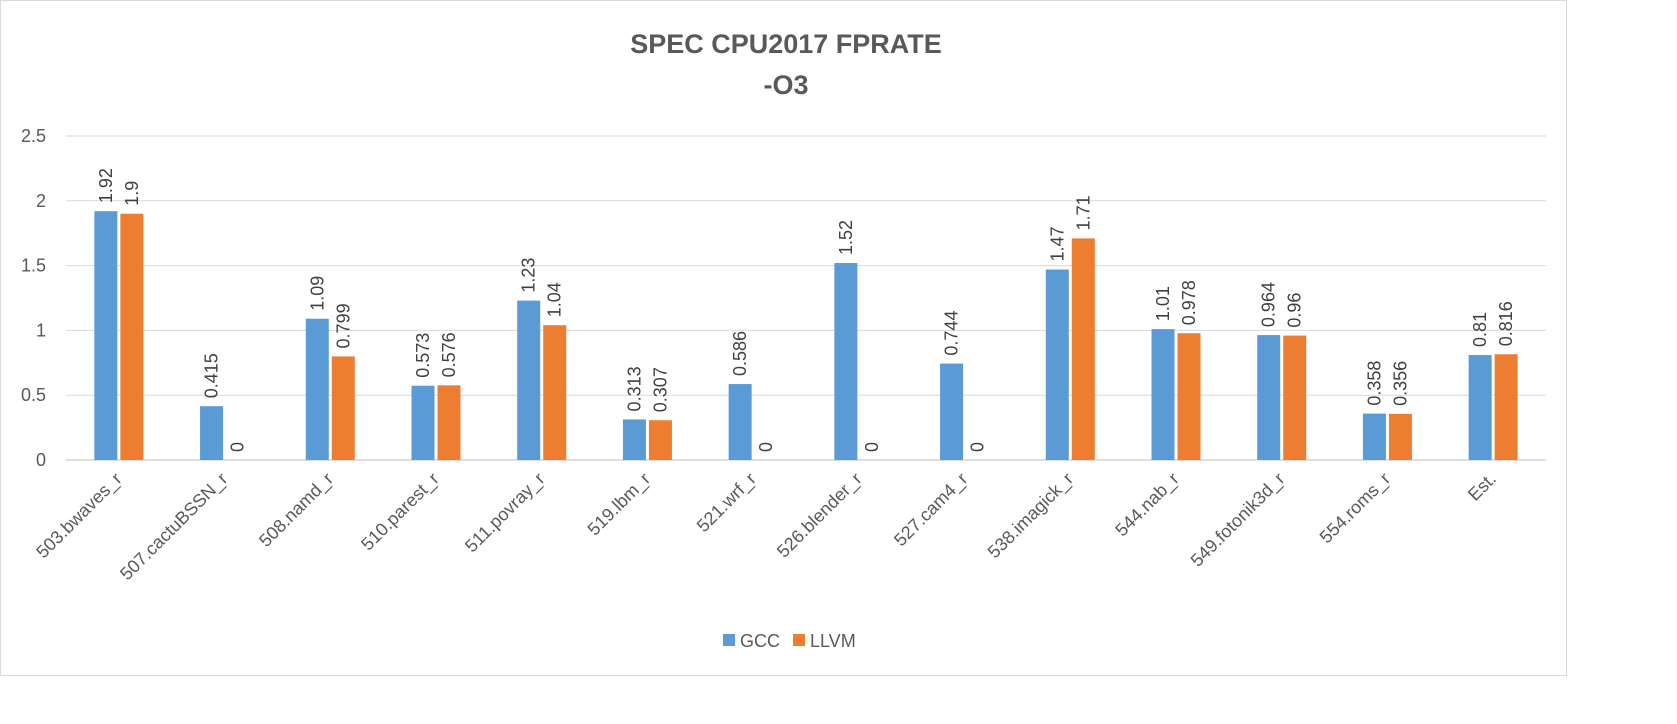  Describe the element at coordinates (1163, 303) in the screenshot. I see `data-label: 1.01` at that location.